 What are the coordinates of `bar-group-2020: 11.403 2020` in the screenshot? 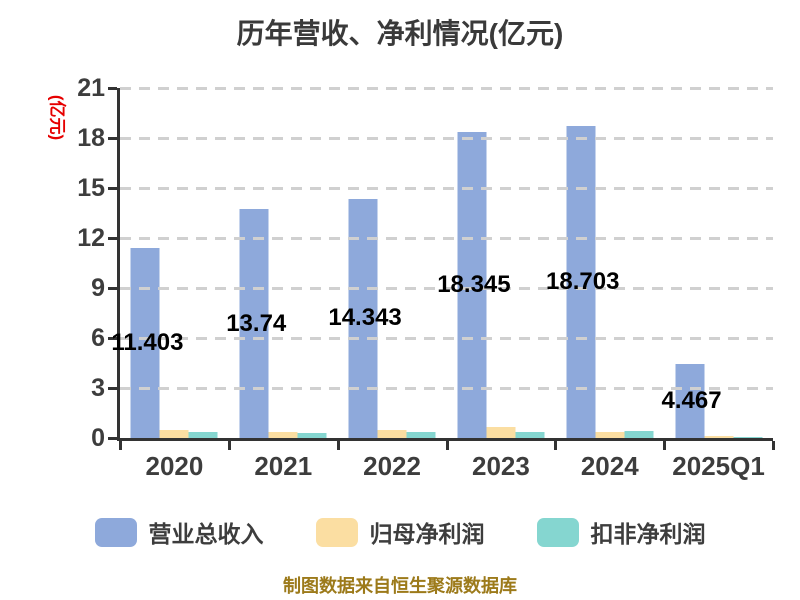 It's located at (170, 284).